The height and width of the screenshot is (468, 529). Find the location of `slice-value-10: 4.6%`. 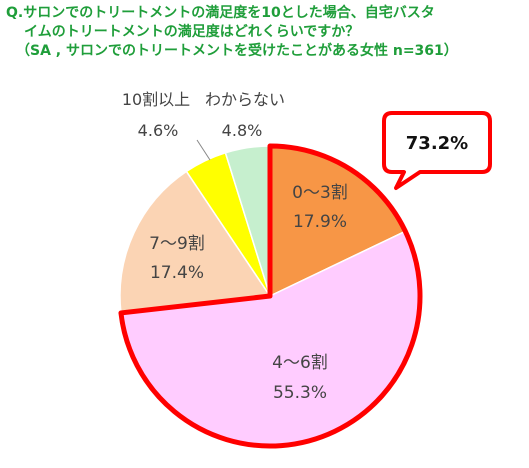

slice-value-10: 4.6% is located at coordinates (158, 130).